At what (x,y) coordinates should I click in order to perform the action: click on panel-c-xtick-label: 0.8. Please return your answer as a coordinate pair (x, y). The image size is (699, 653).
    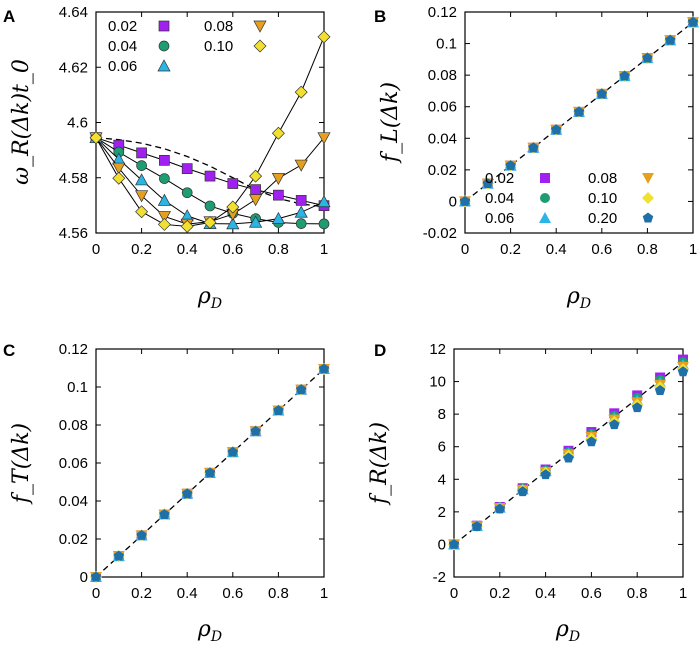
    Looking at the image, I should click on (278, 593).